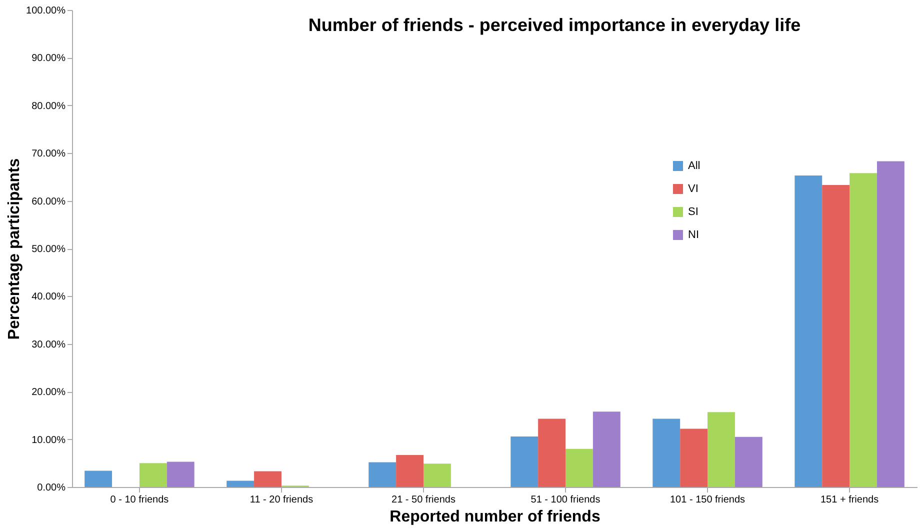 This screenshot has width=922, height=529. What do you see at coordinates (49, 58) in the screenshot?
I see `y-tick-label: 90.00%` at bounding box center [49, 58].